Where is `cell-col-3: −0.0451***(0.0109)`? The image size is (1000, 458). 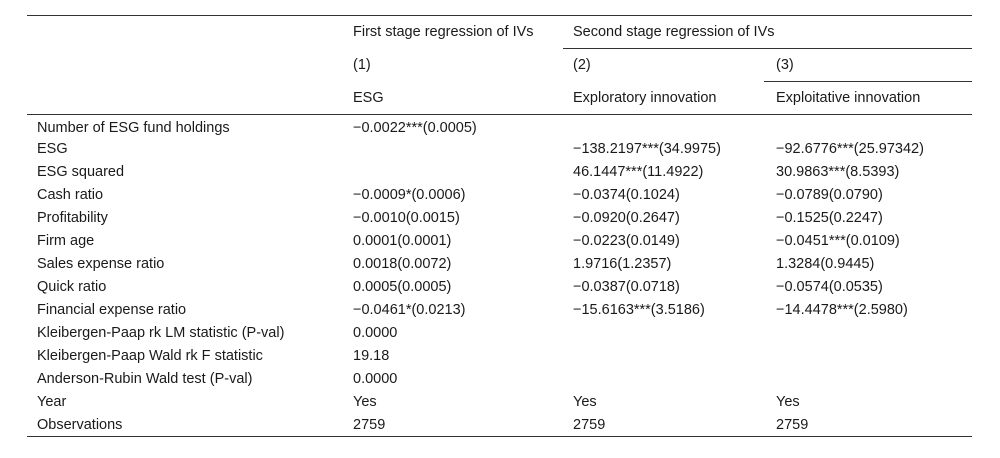
cell-col-3: −0.0451***(0.0109) is located at coordinates (838, 241).